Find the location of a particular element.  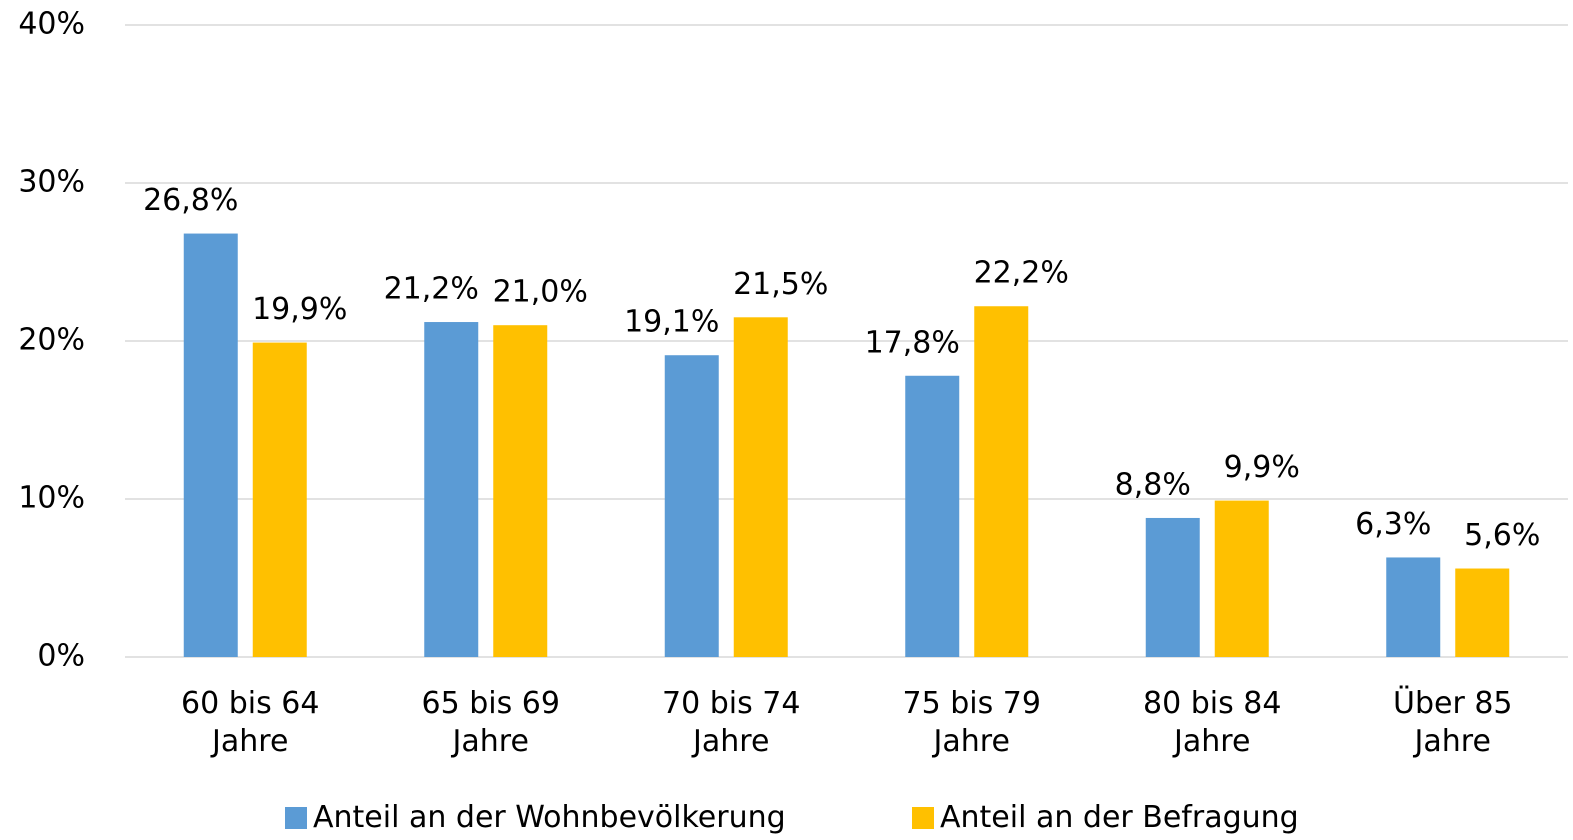

x-tick-label: 65 bis 69 Jahre is located at coordinates (490, 722).